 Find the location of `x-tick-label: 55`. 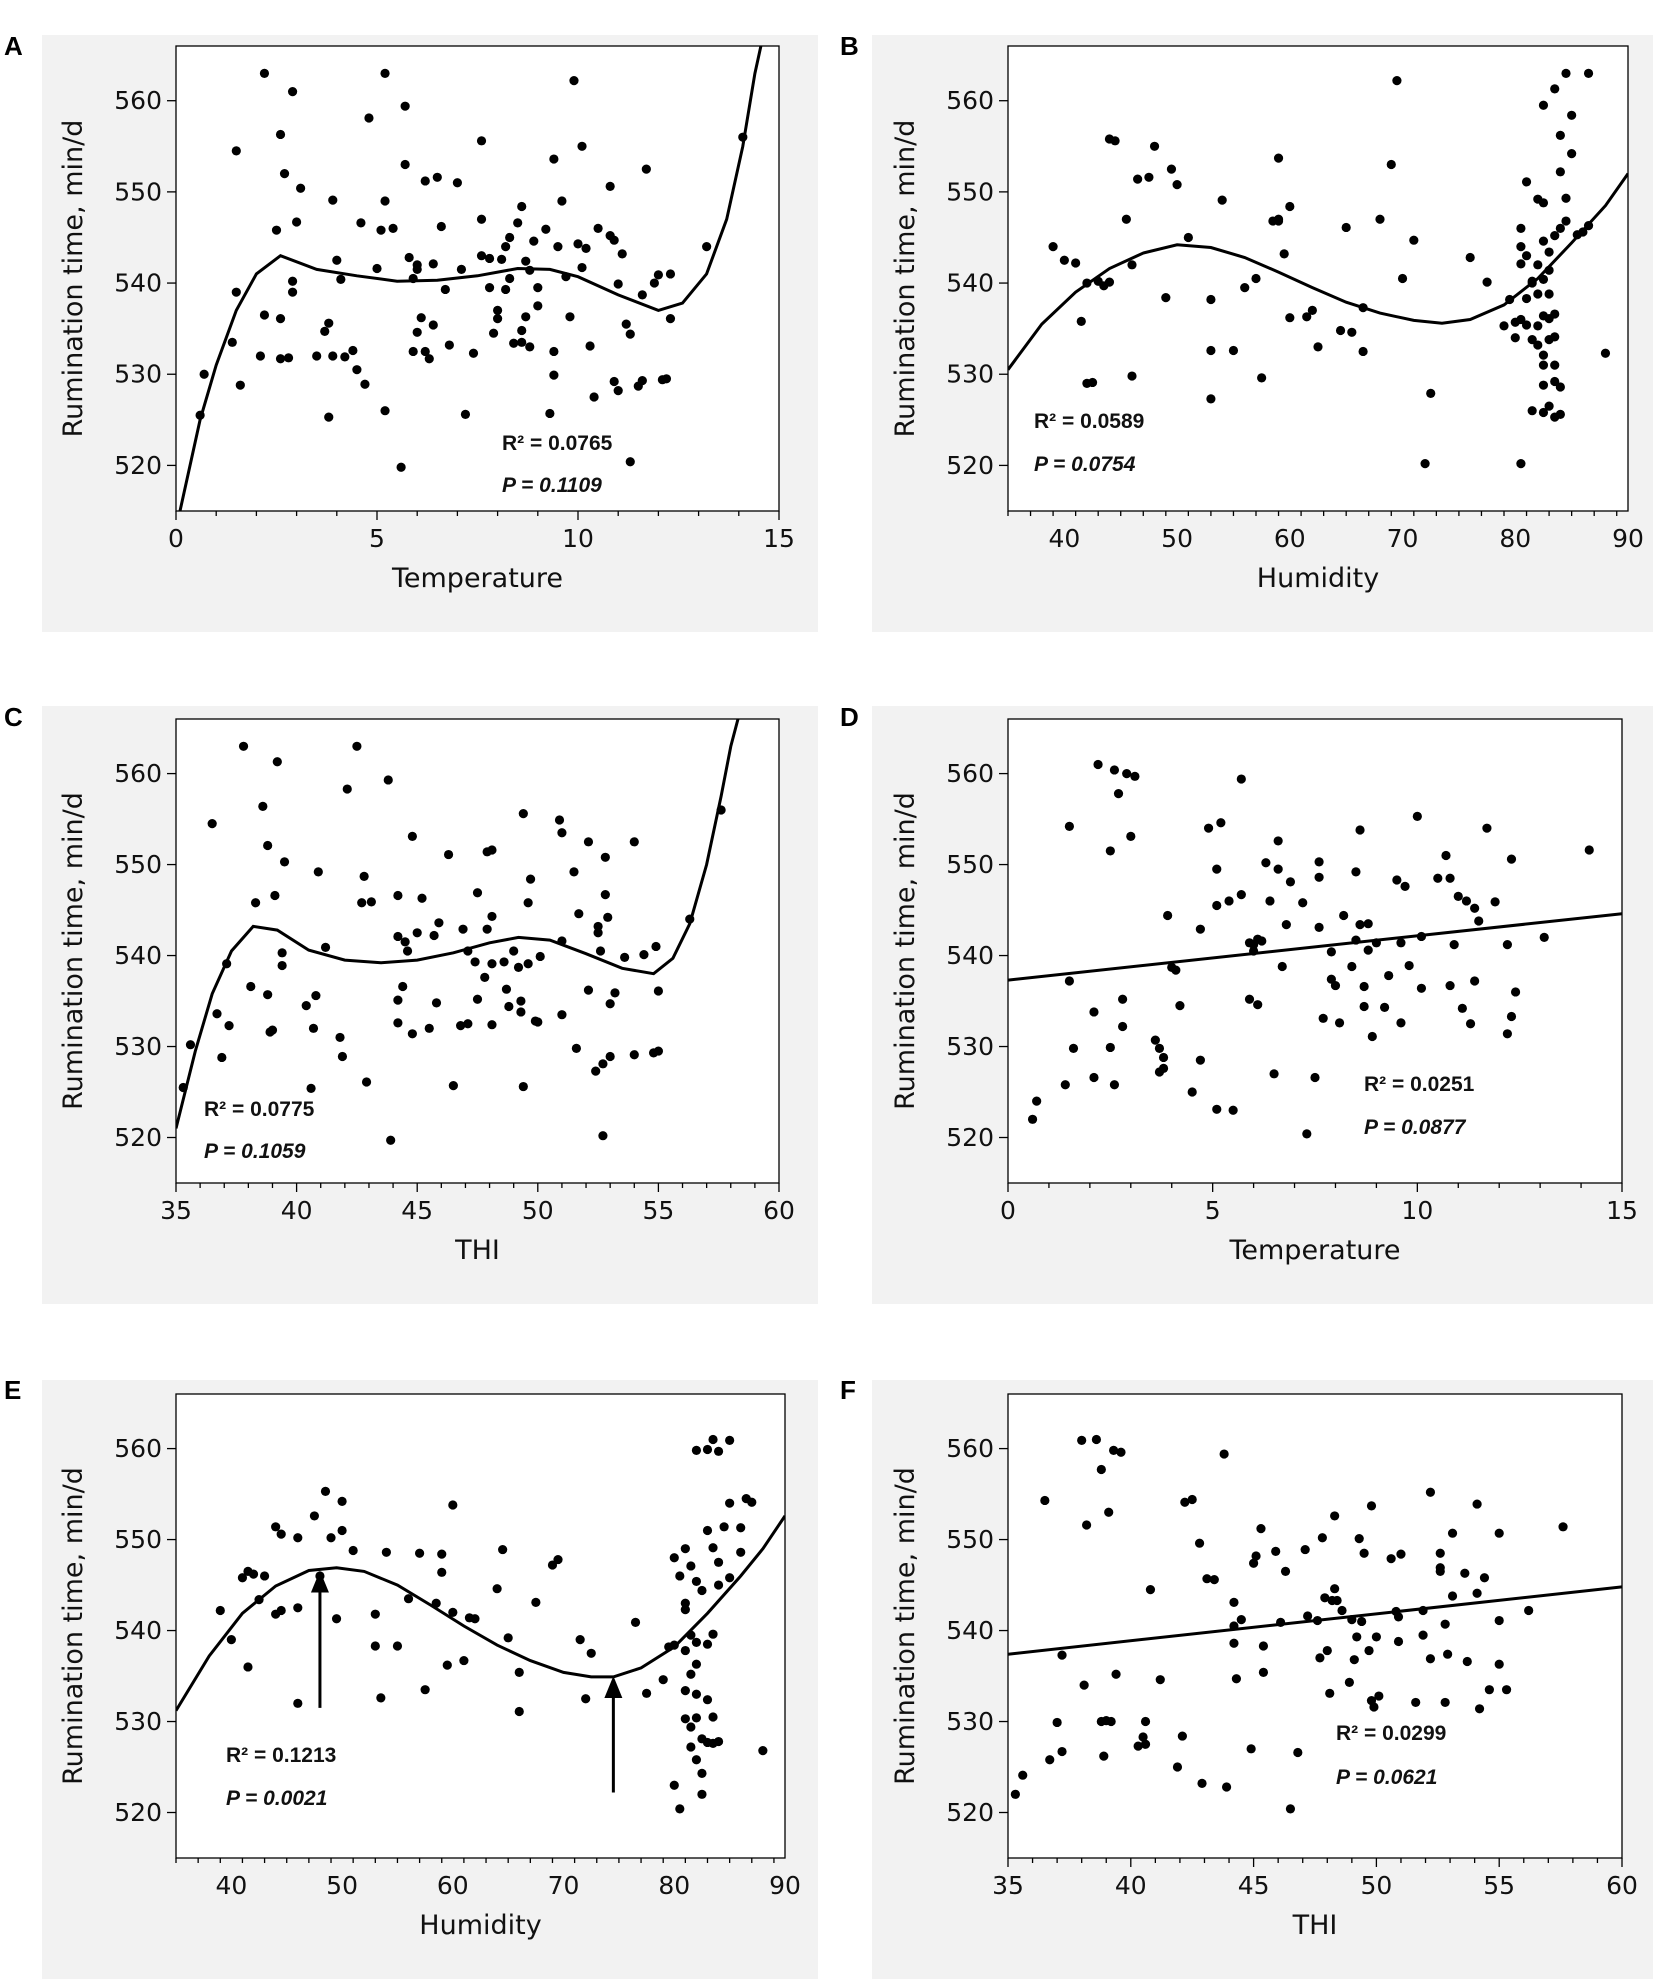

x-tick-label: 55 is located at coordinates (658, 1210).